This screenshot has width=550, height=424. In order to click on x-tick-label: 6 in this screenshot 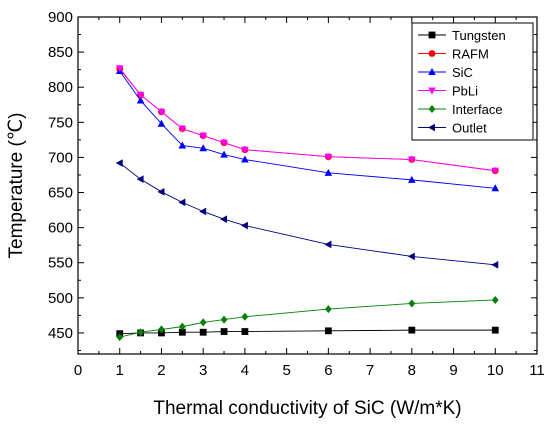, I will do `click(328, 370)`.